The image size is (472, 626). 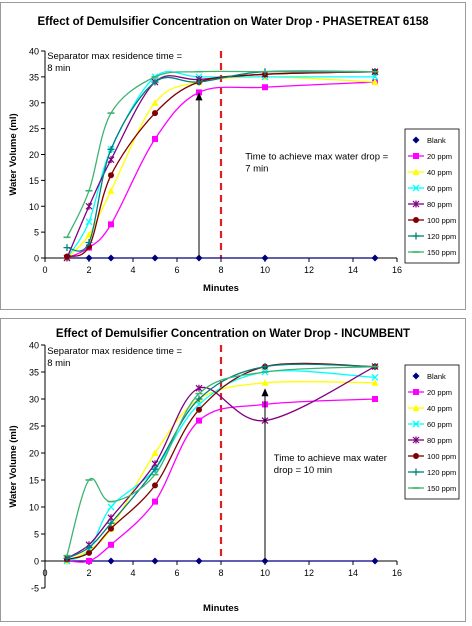 What do you see at coordinates (36, 562) in the screenshot?
I see `y-tick-label: 0` at bounding box center [36, 562].